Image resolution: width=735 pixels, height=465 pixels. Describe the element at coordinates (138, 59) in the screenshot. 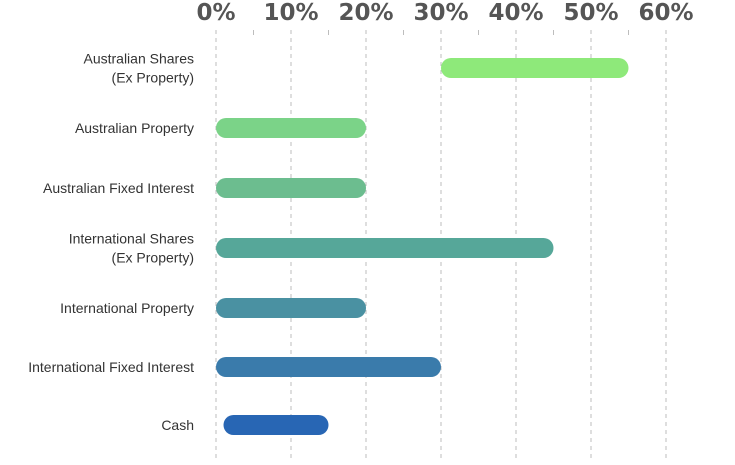

I see `category-label: Australian Shares` at that location.